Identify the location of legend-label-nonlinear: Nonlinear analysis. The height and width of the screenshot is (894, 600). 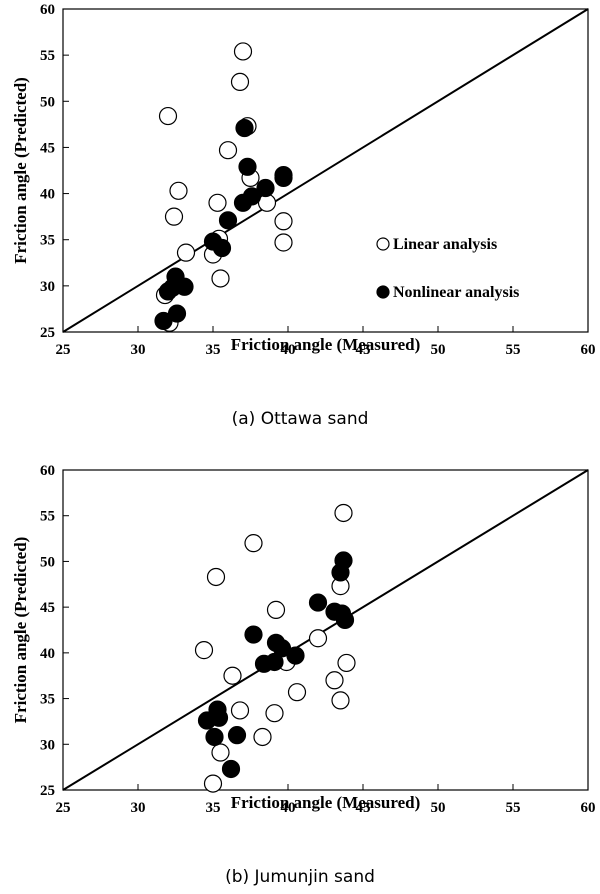
(456, 292).